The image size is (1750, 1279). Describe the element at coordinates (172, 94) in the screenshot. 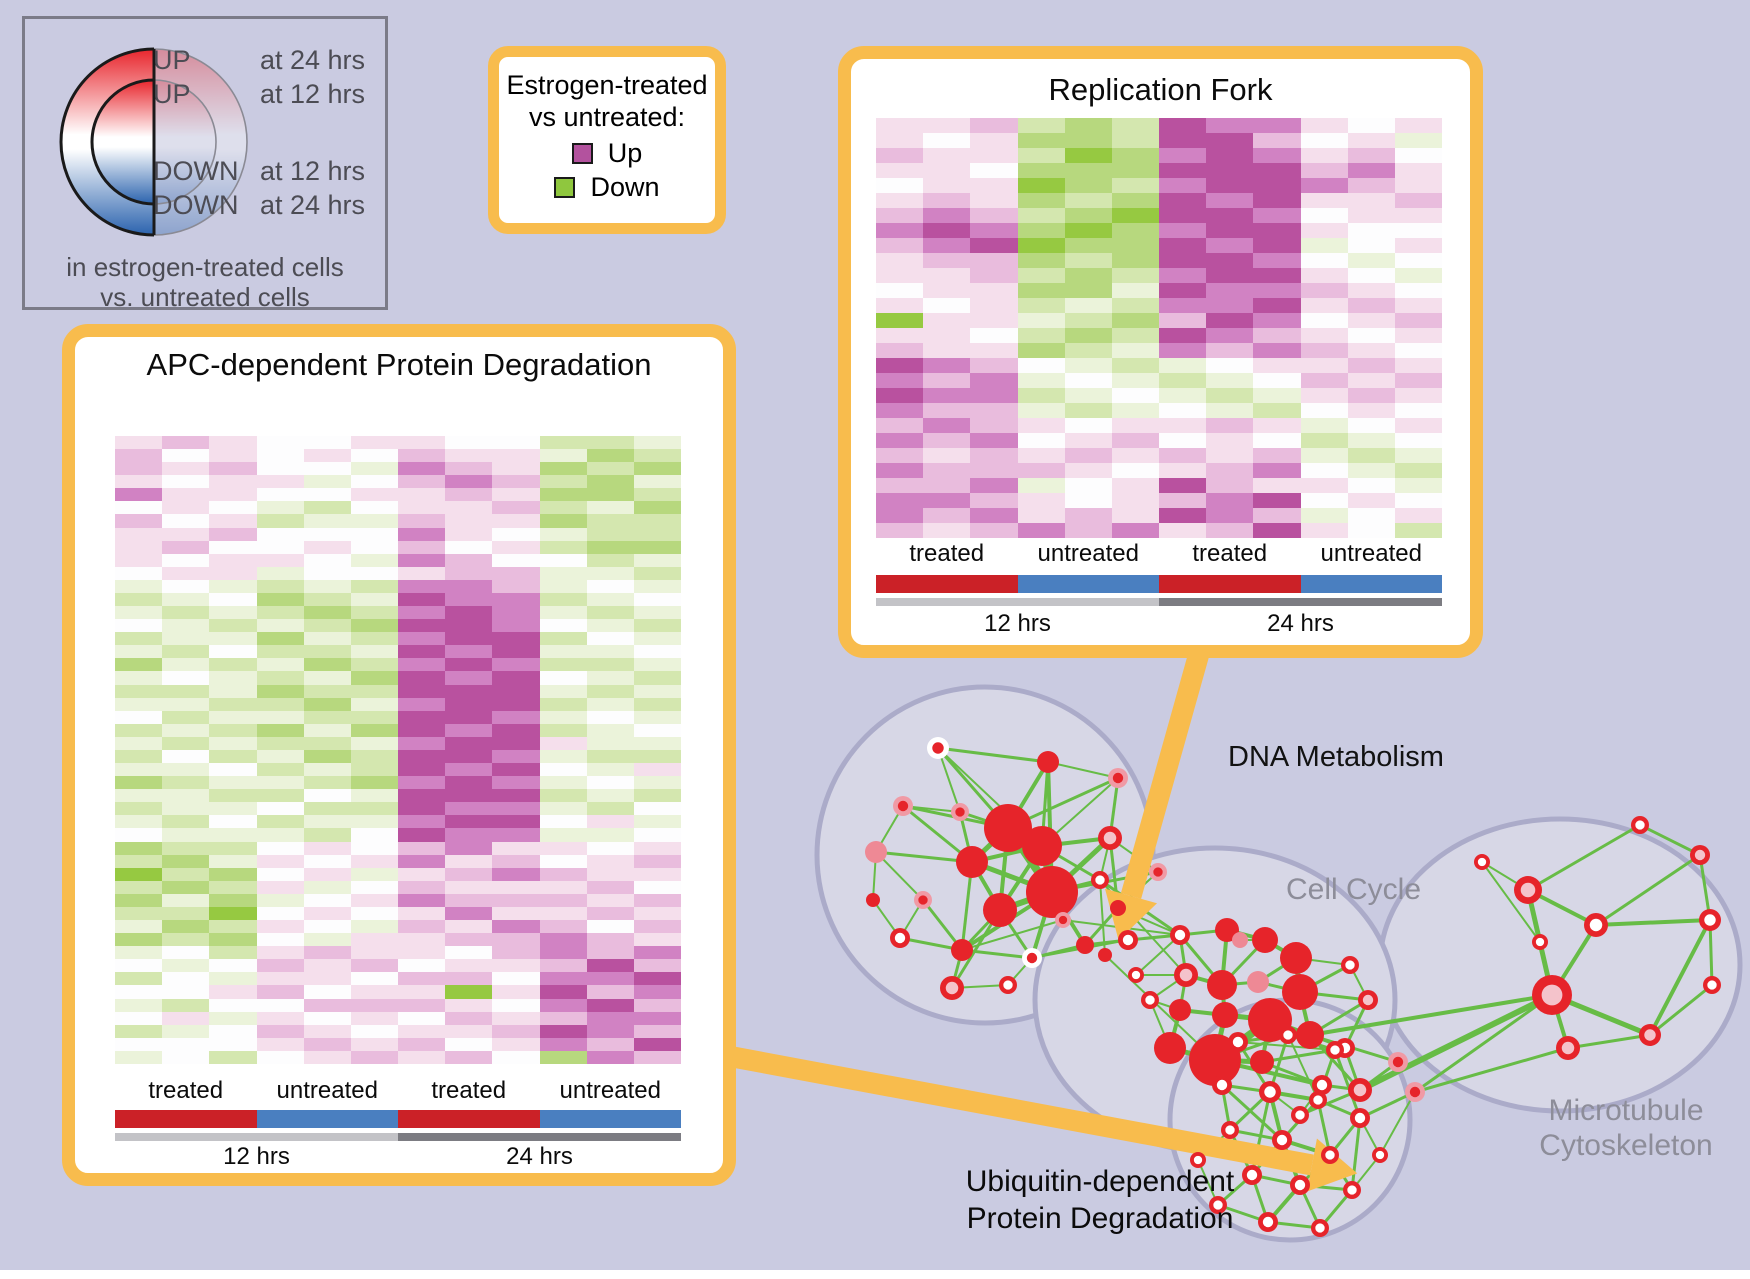

I see `updown-direction: UP` at that location.